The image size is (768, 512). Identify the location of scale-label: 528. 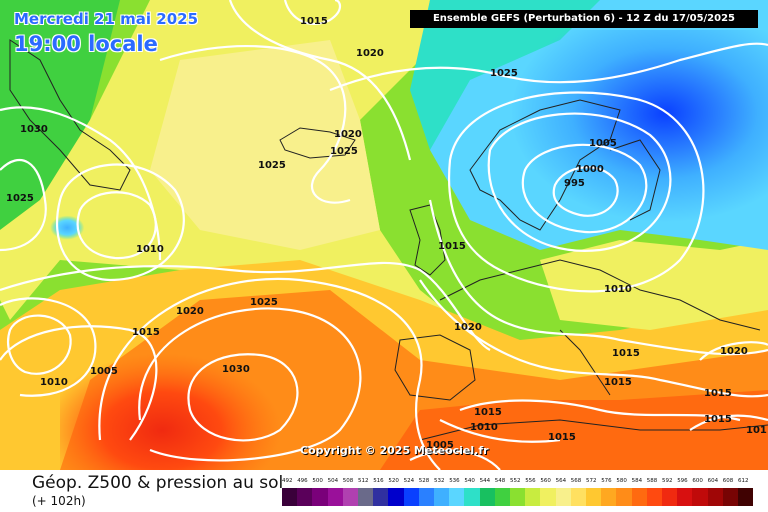
(424, 481).